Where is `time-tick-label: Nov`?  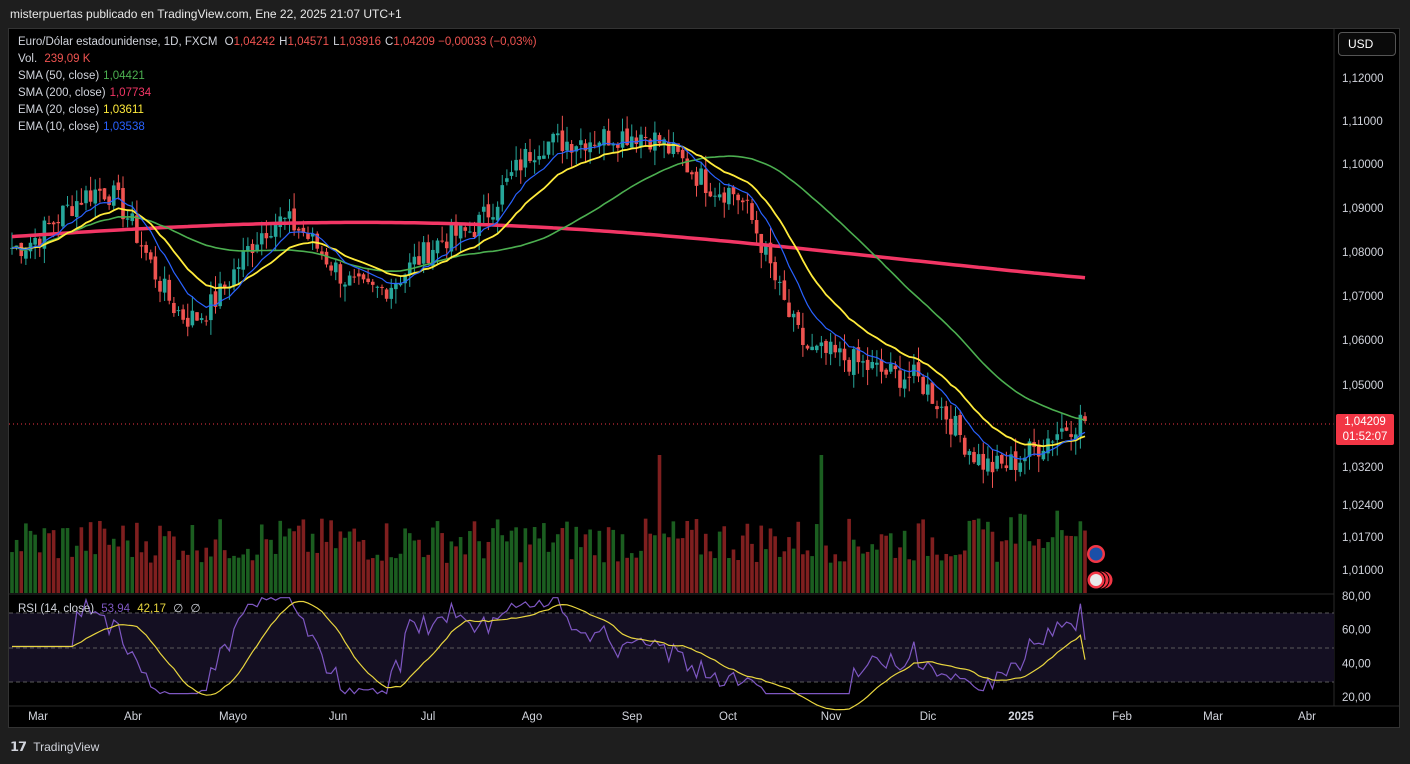 time-tick-label: Nov is located at coordinates (831, 717).